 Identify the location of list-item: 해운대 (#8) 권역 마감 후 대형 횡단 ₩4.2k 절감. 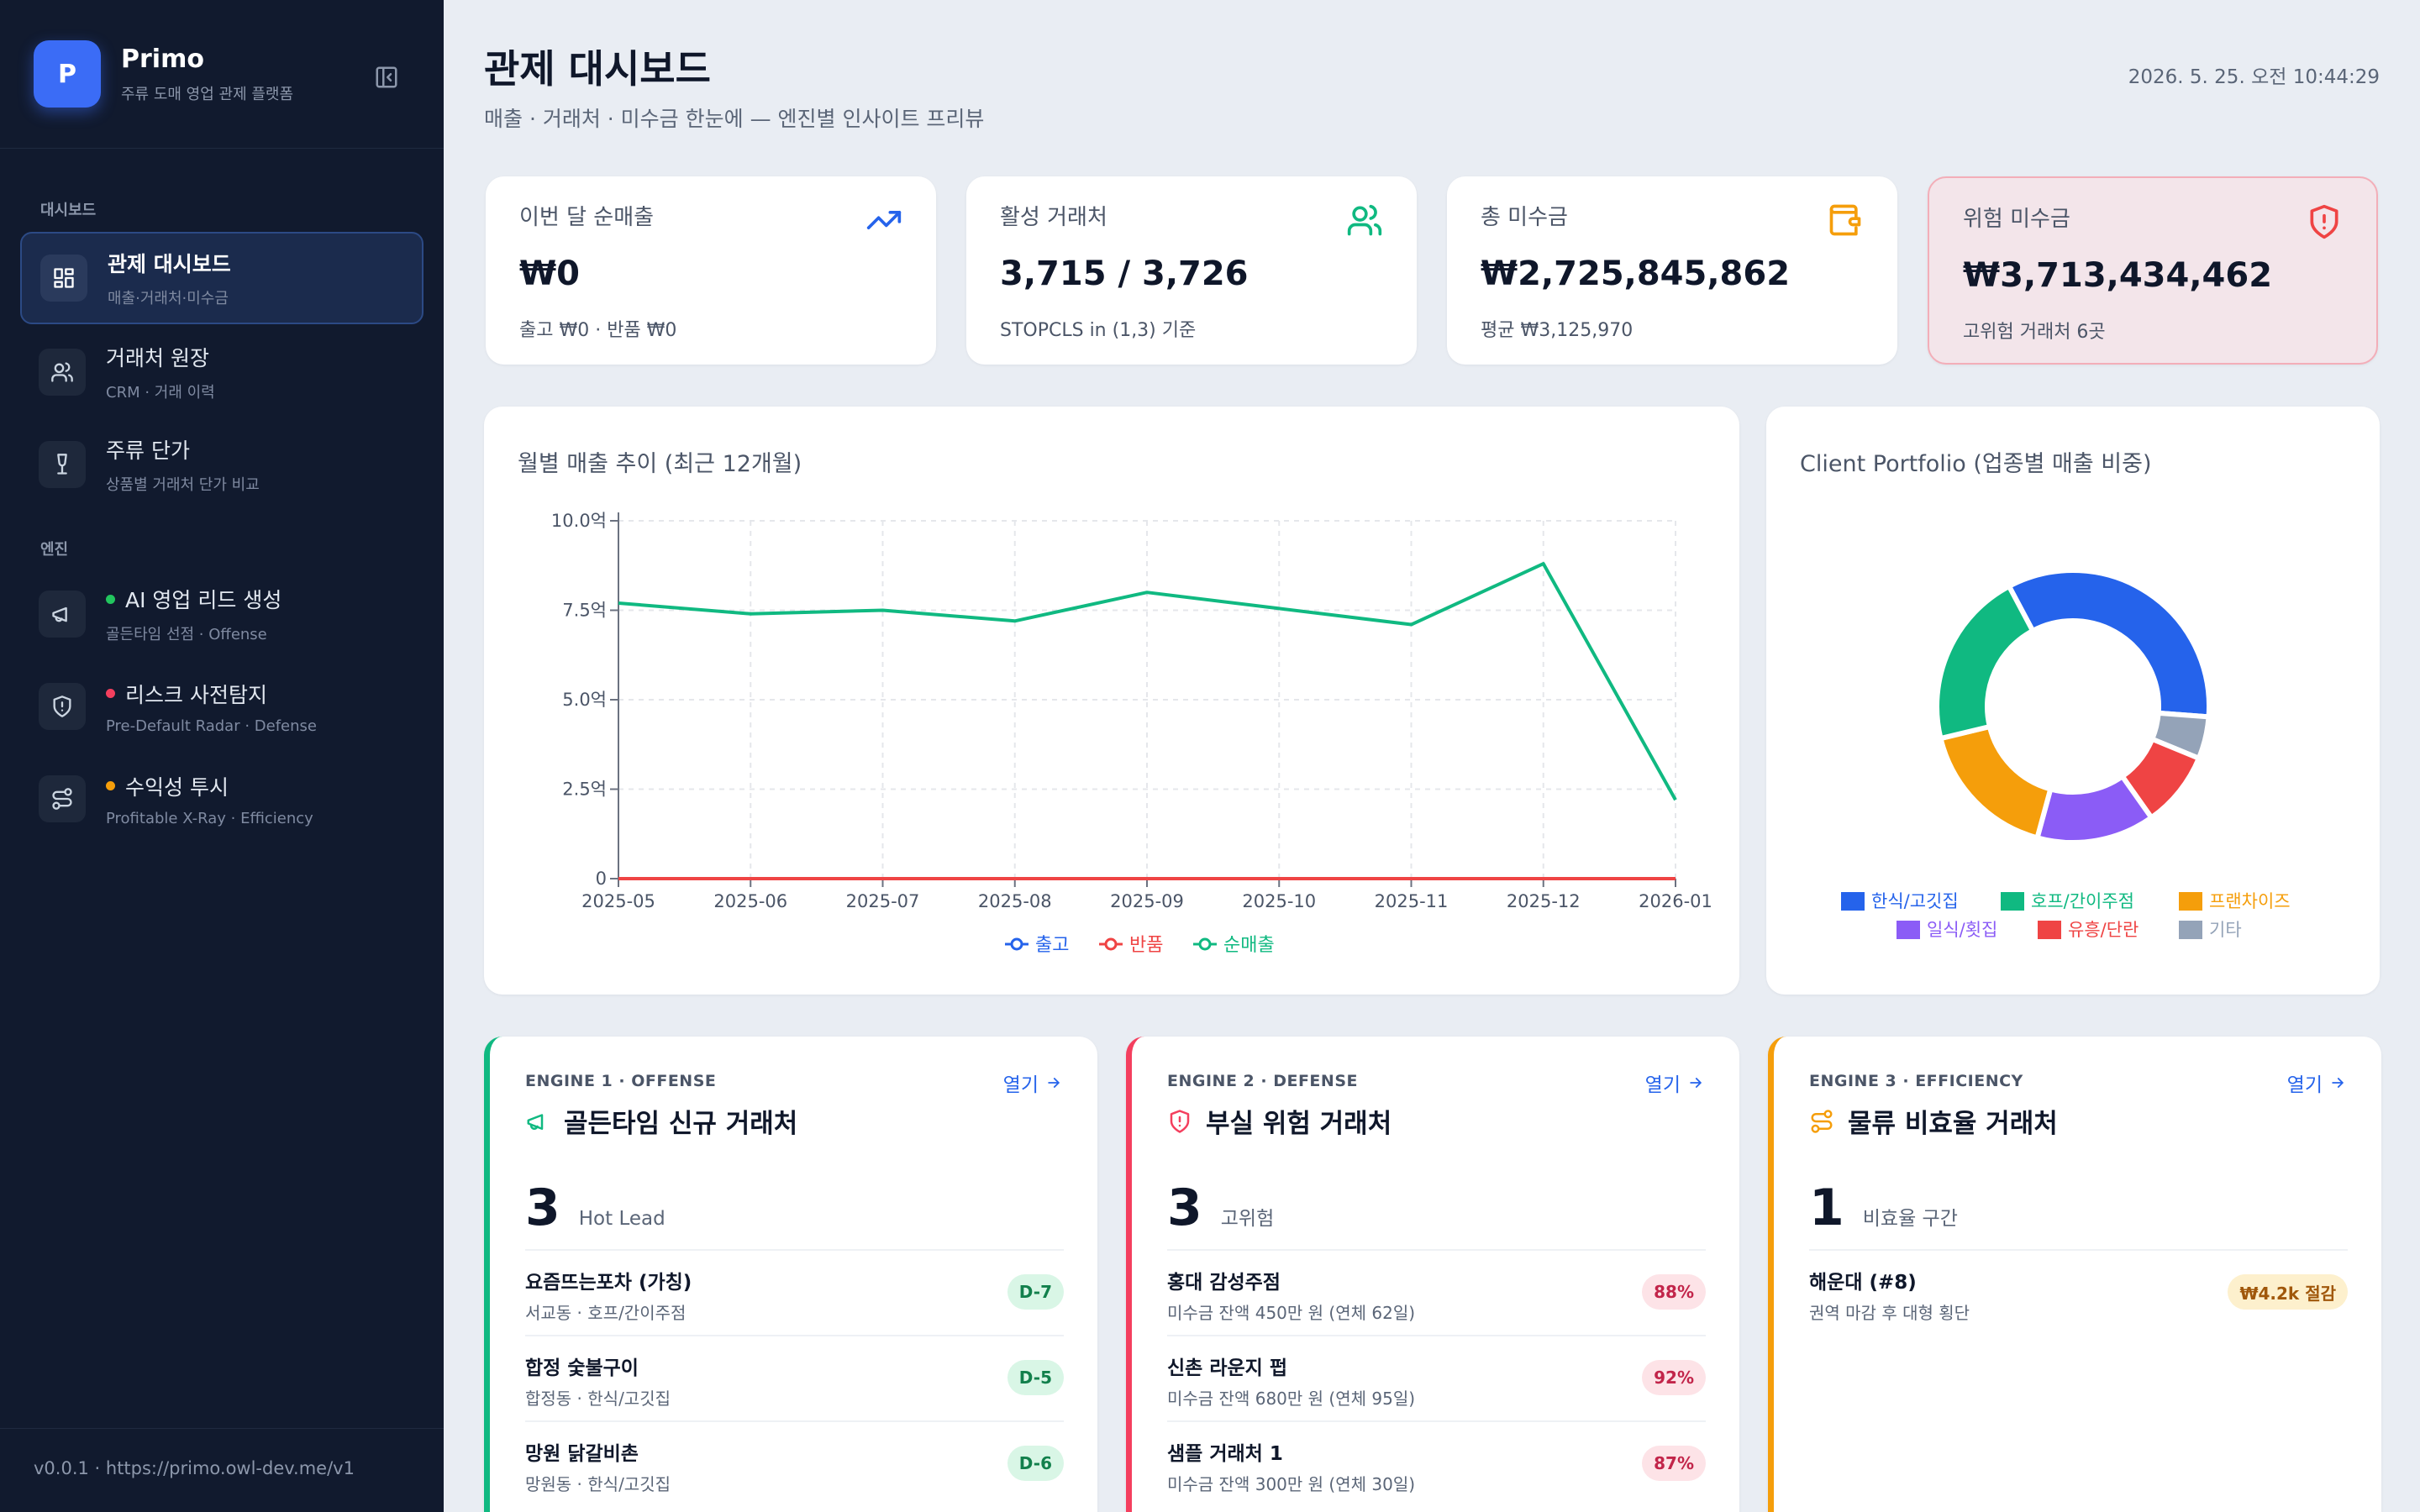
(2079, 1292).